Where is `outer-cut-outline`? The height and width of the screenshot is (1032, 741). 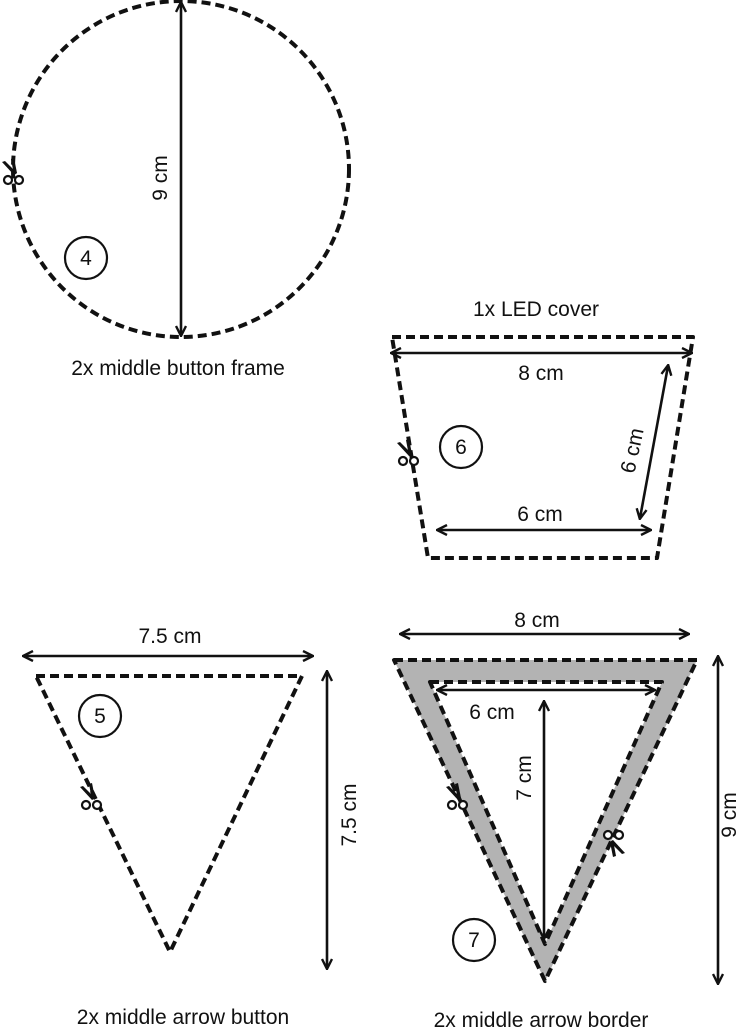
outer-cut-outline is located at coordinates (545, 820).